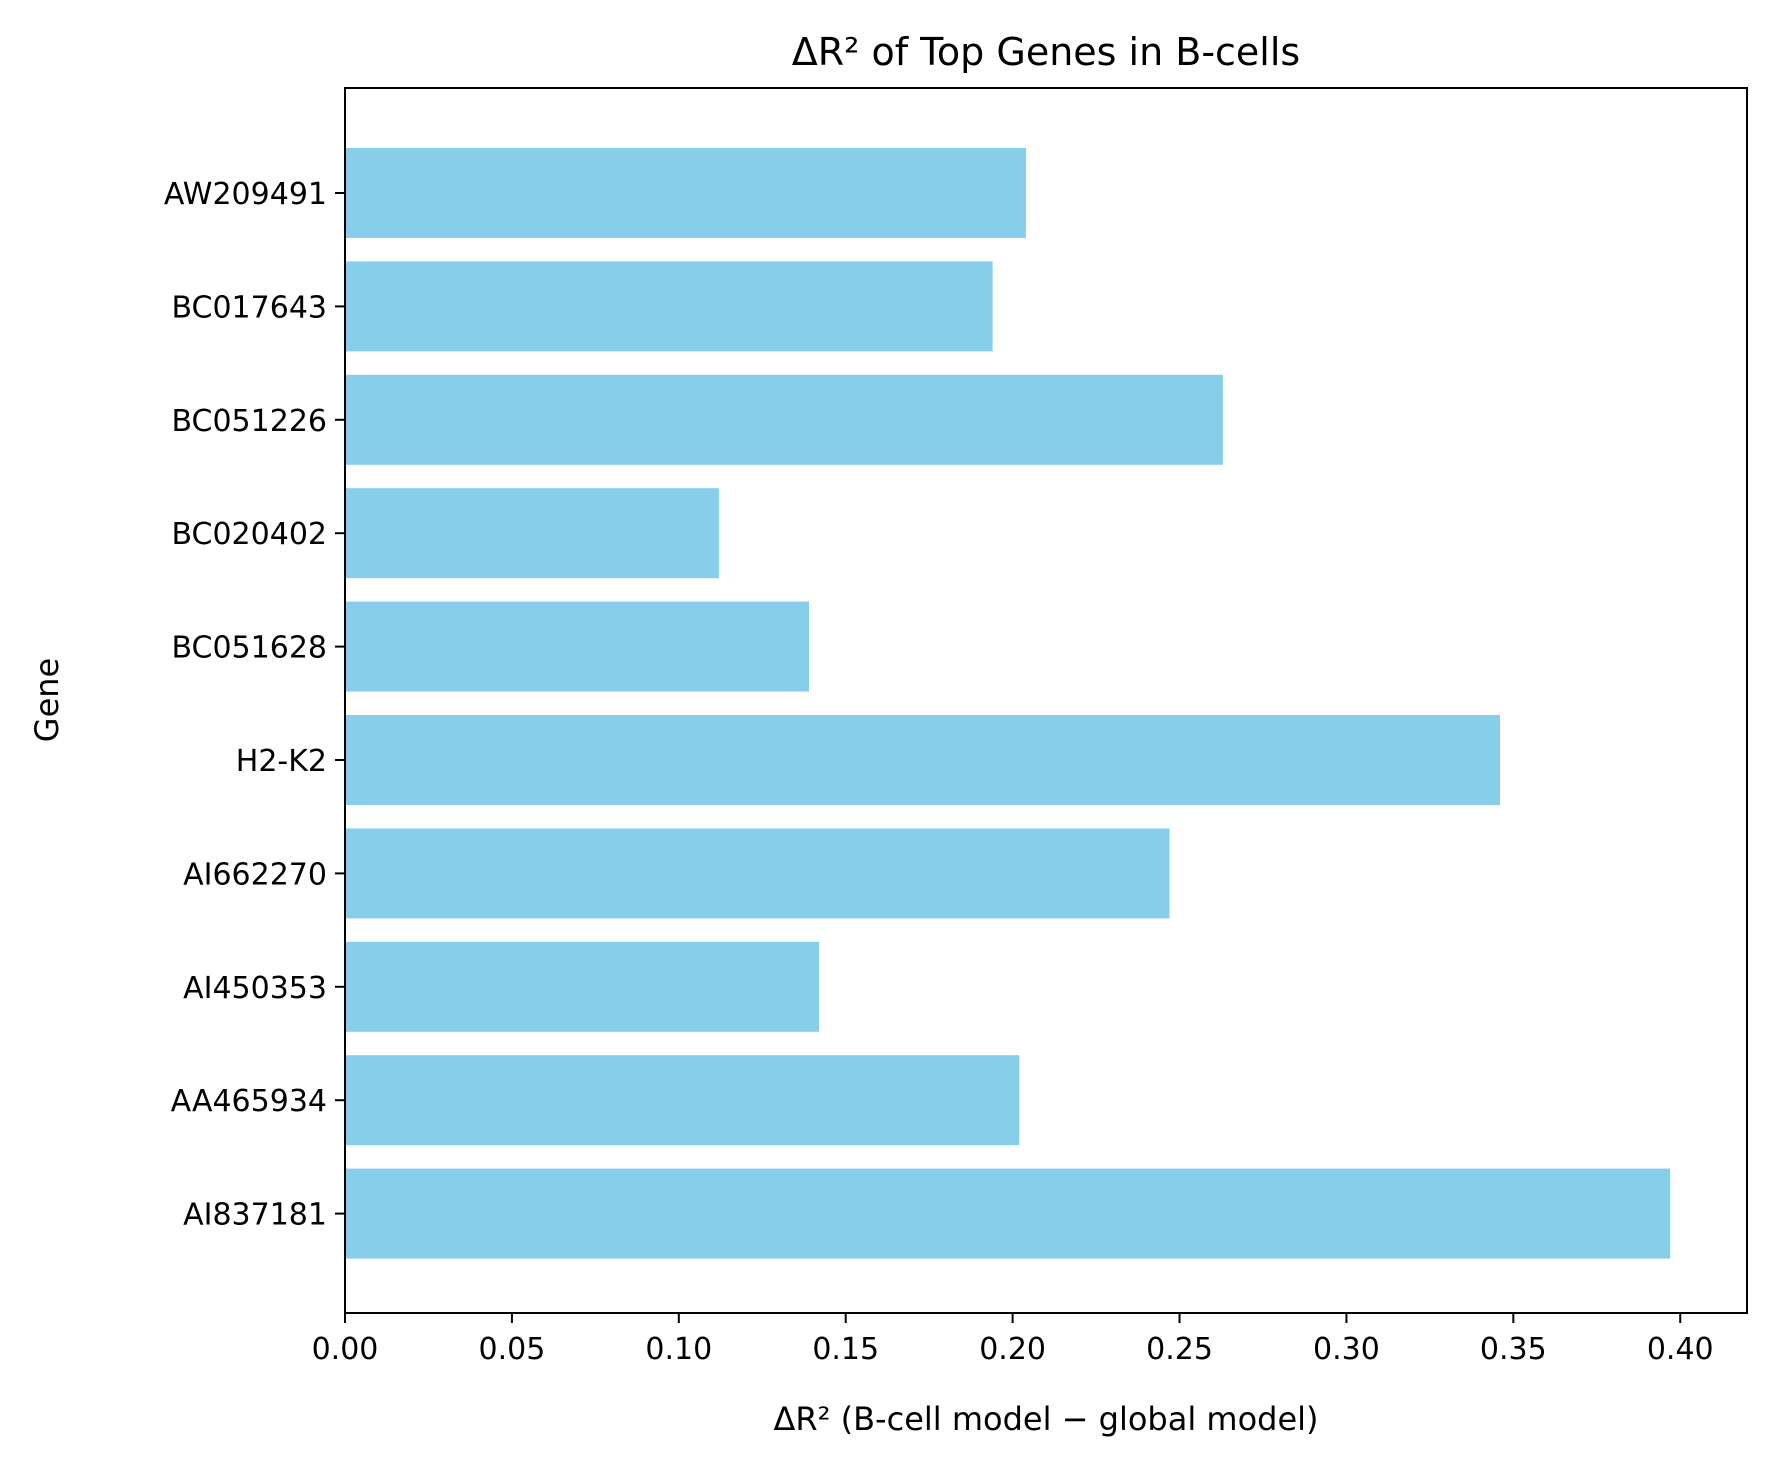 This screenshot has width=1767, height=1469. What do you see at coordinates (582, 986) in the screenshot?
I see `bar-ai450353` at bounding box center [582, 986].